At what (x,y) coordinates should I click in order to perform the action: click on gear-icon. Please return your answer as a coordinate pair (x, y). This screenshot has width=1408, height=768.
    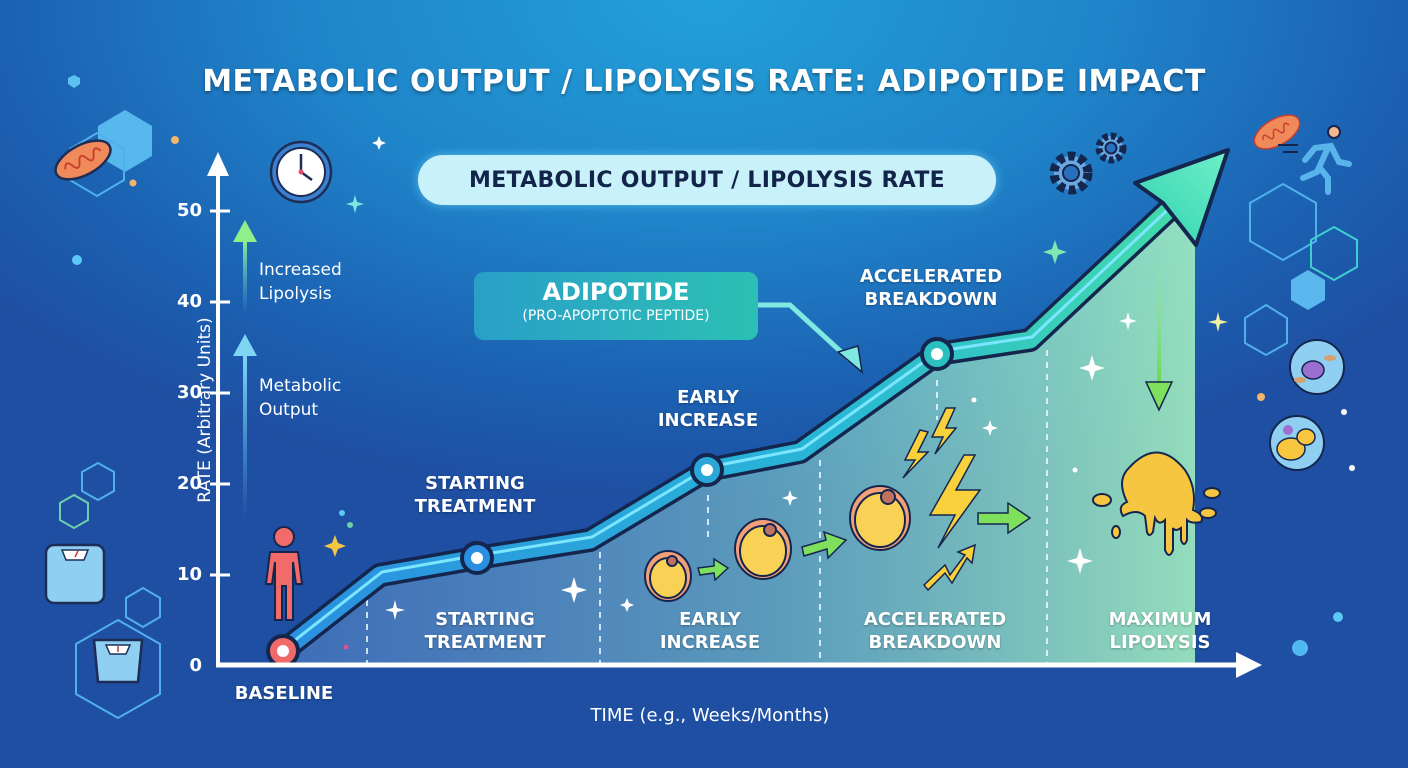
    Looking at the image, I should click on (1088, 163).